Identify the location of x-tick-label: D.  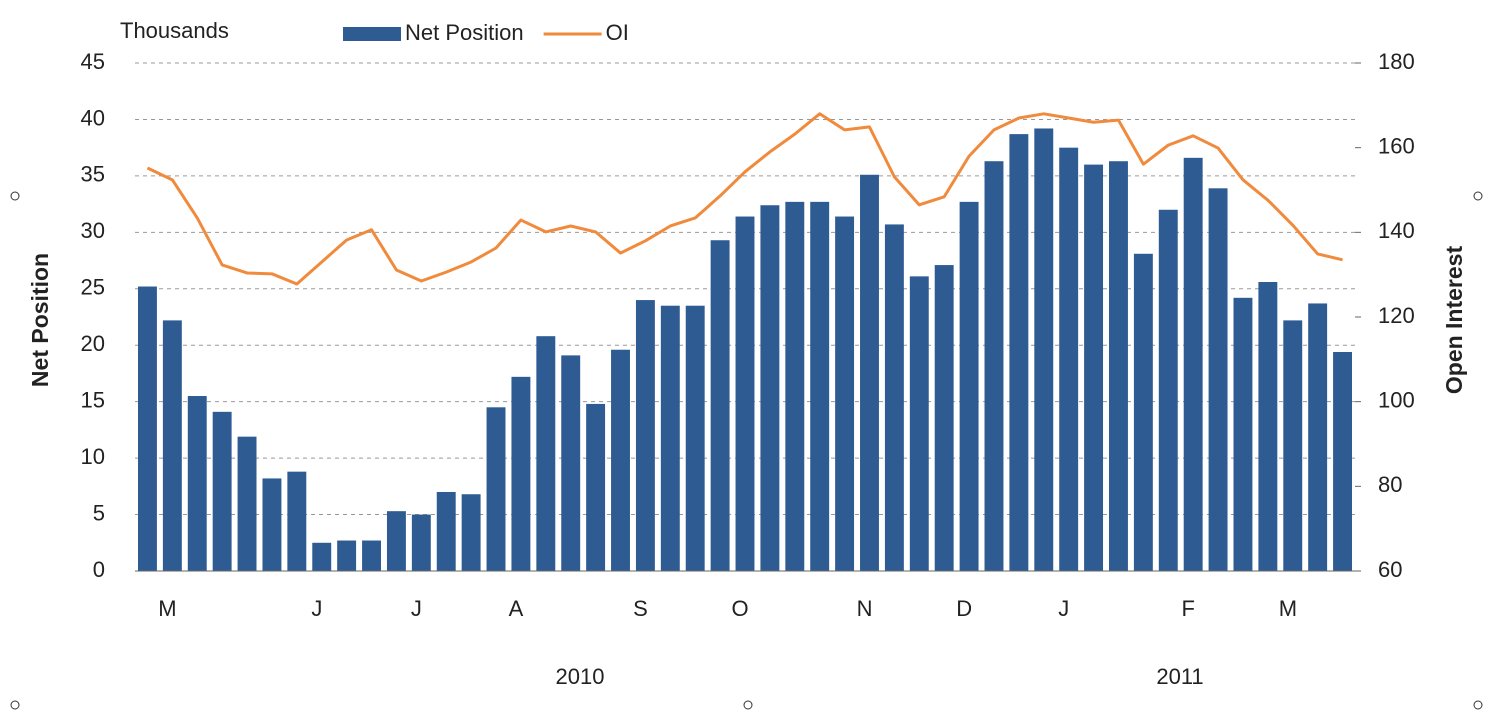
(964, 608).